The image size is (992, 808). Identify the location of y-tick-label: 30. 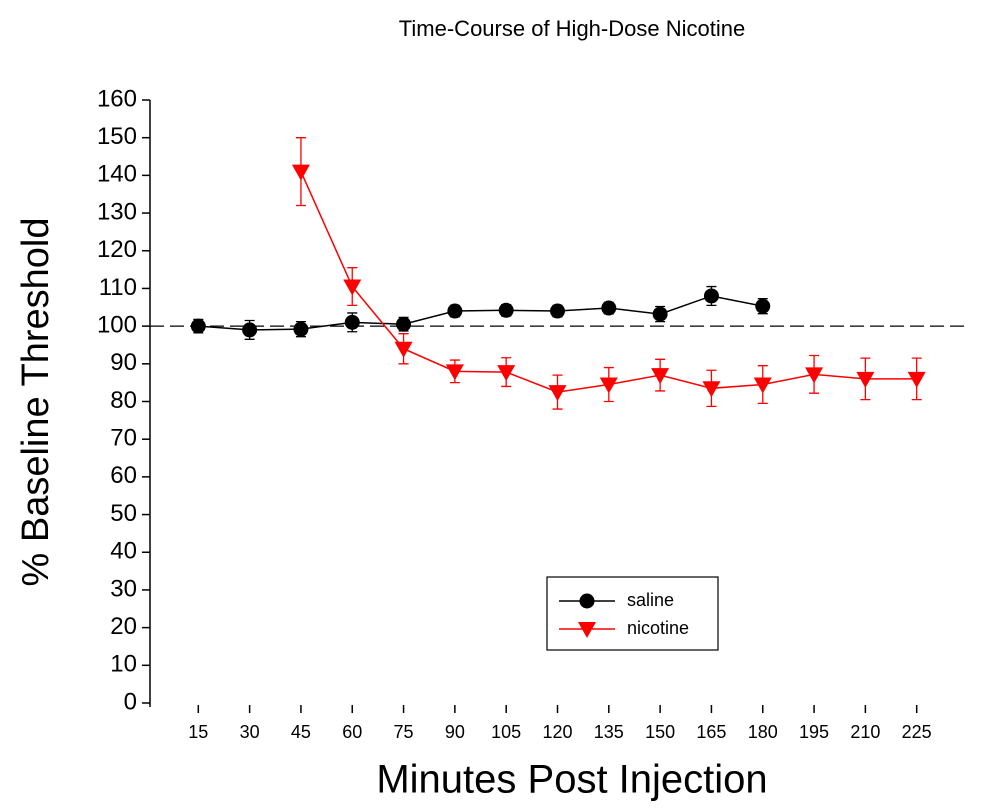
(123, 588).